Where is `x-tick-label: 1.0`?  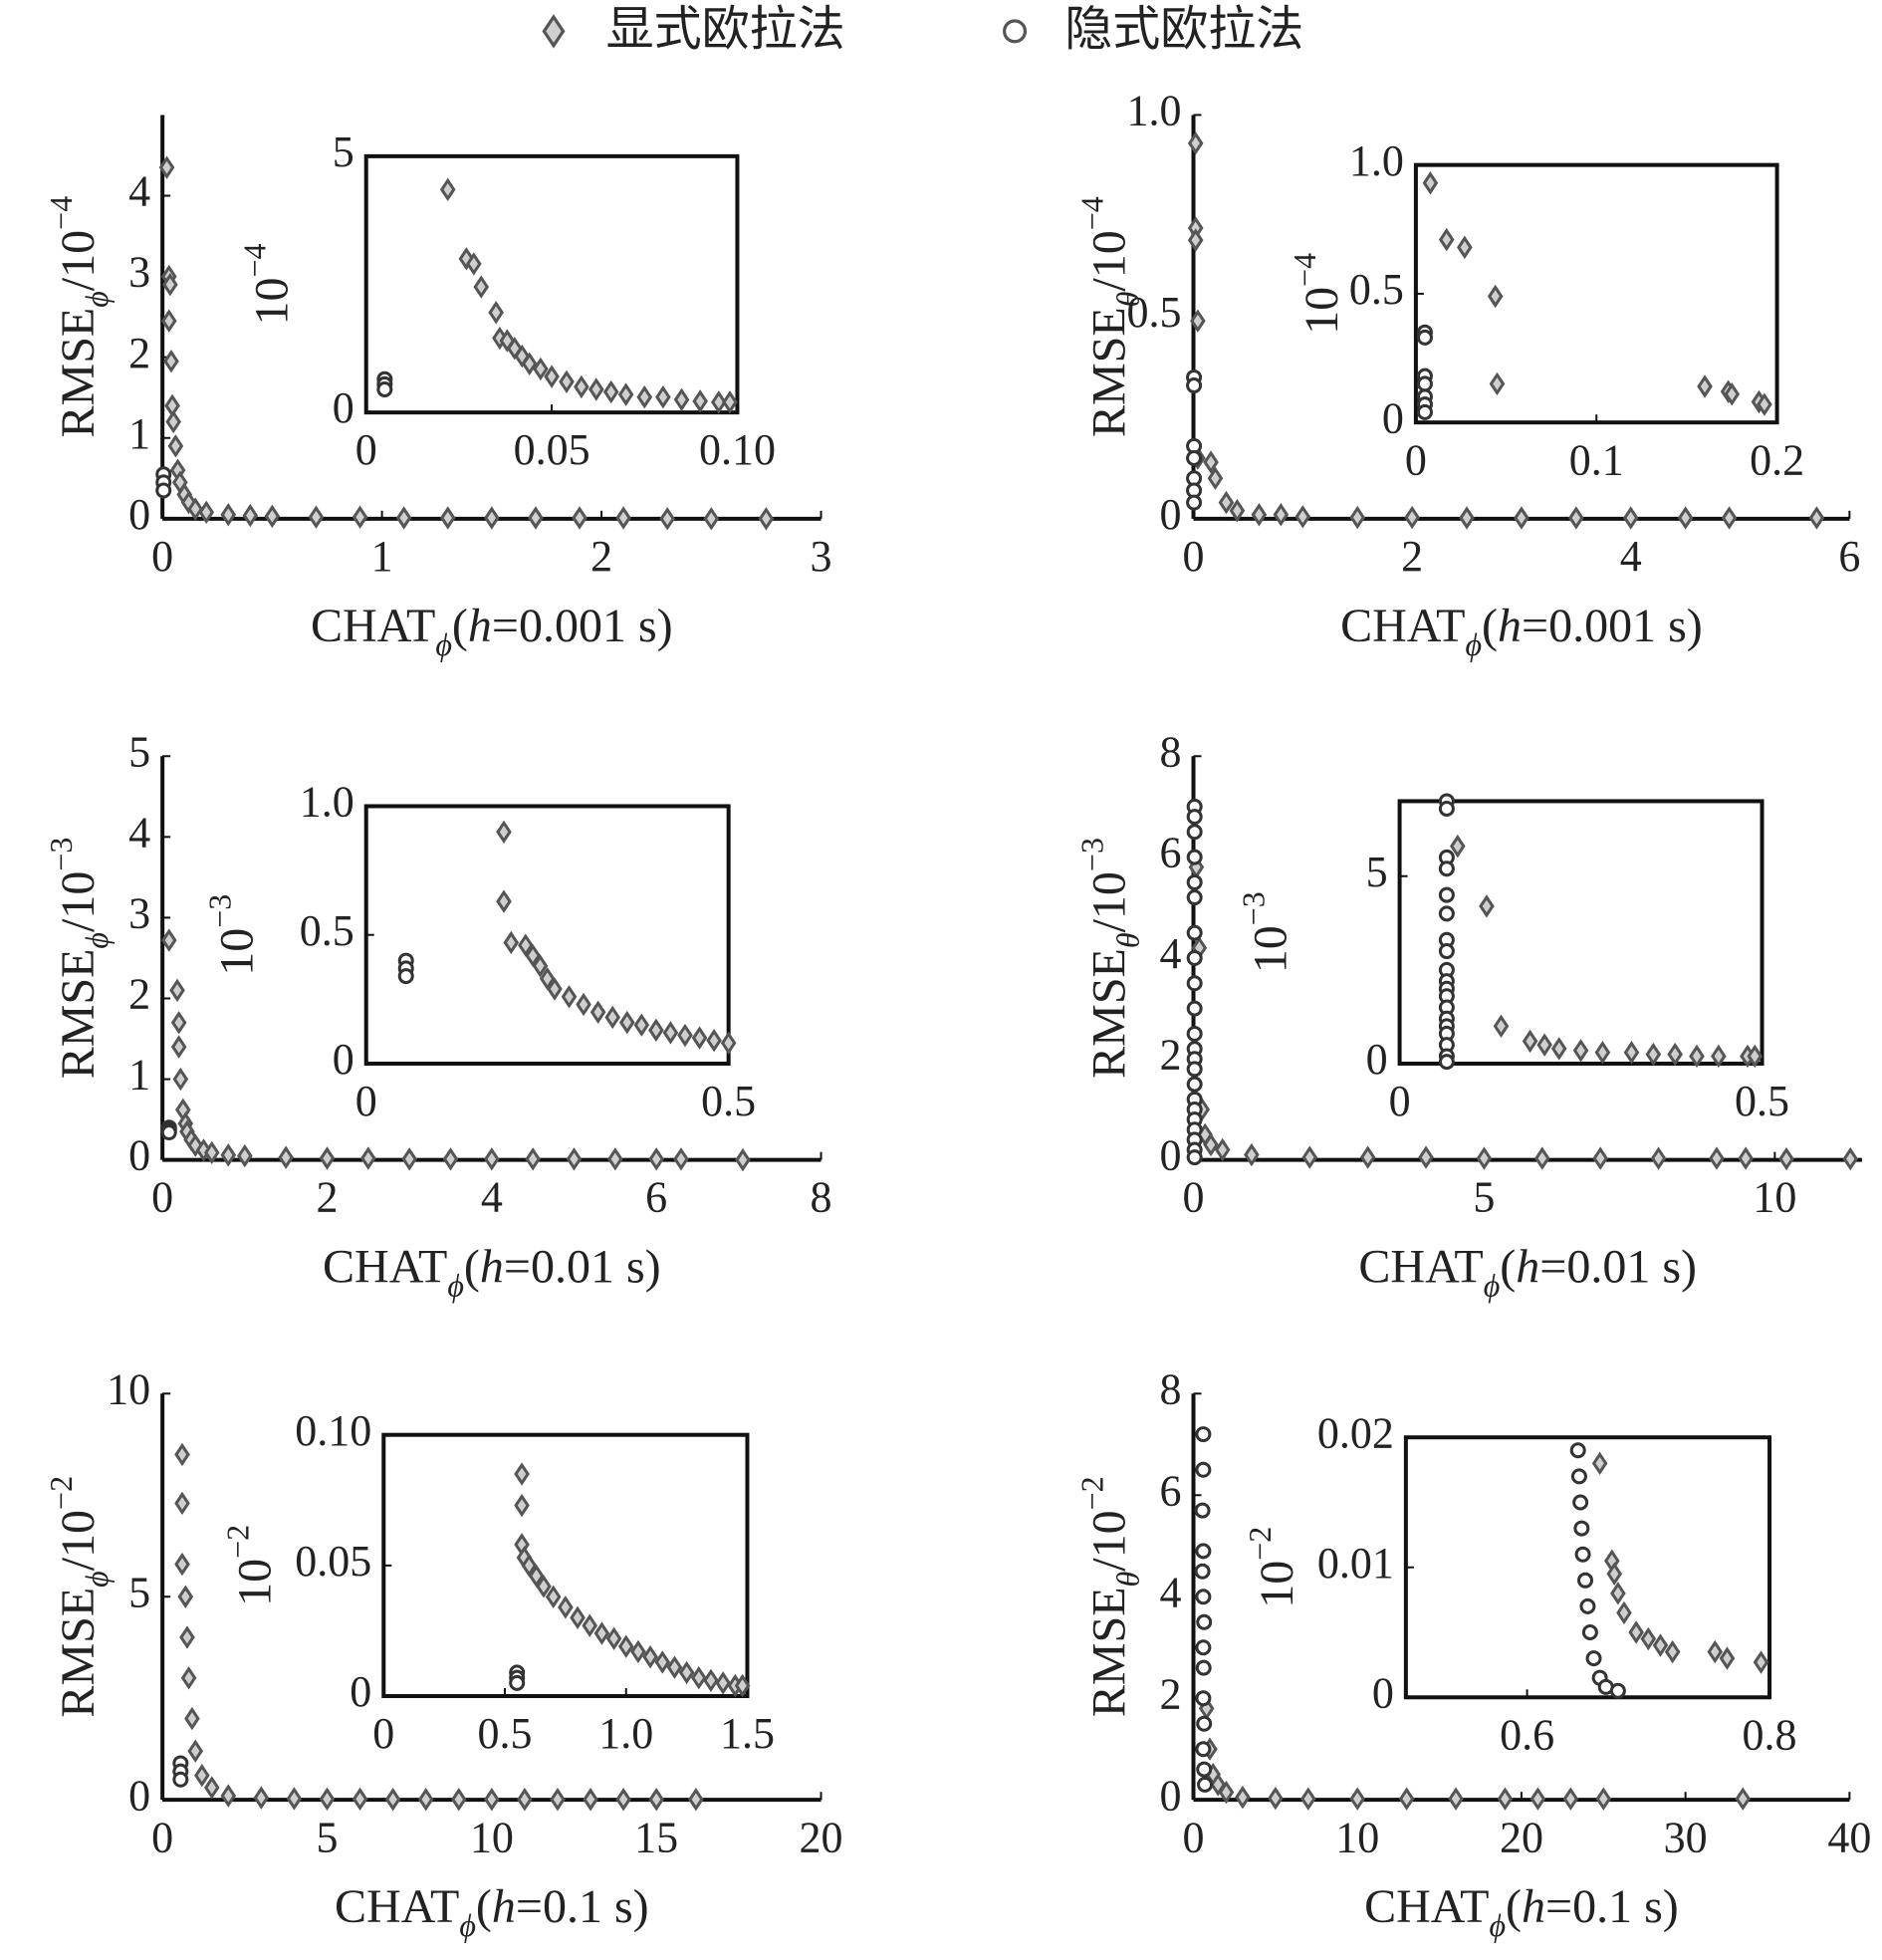 x-tick-label: 1.0 is located at coordinates (625, 1733).